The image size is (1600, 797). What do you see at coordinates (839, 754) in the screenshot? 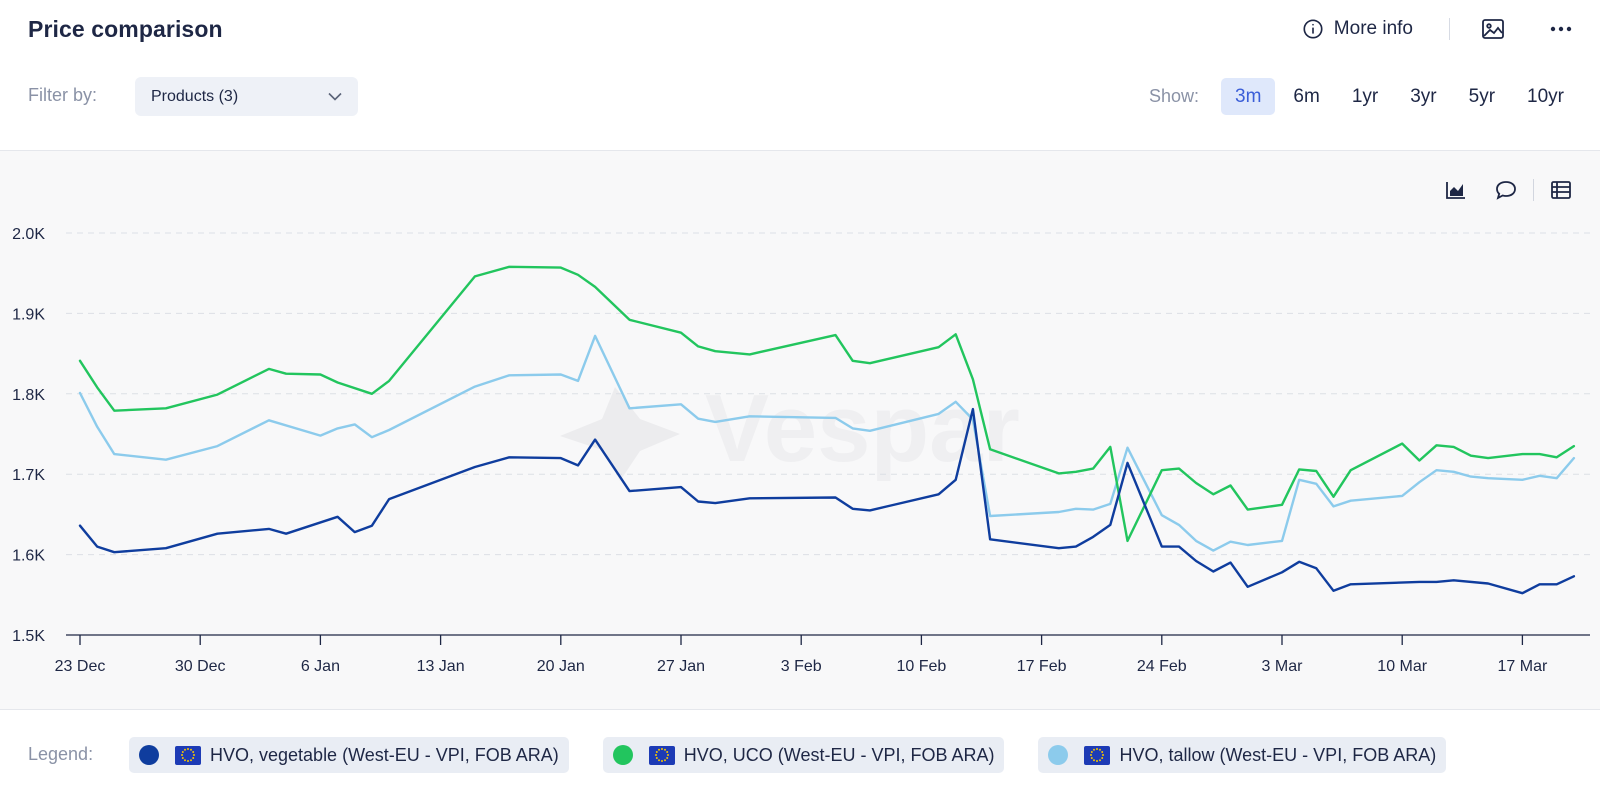
I see `legend-item-label: HVO, UCO (West-EU - VPI, FOB ARA)` at bounding box center [839, 754].